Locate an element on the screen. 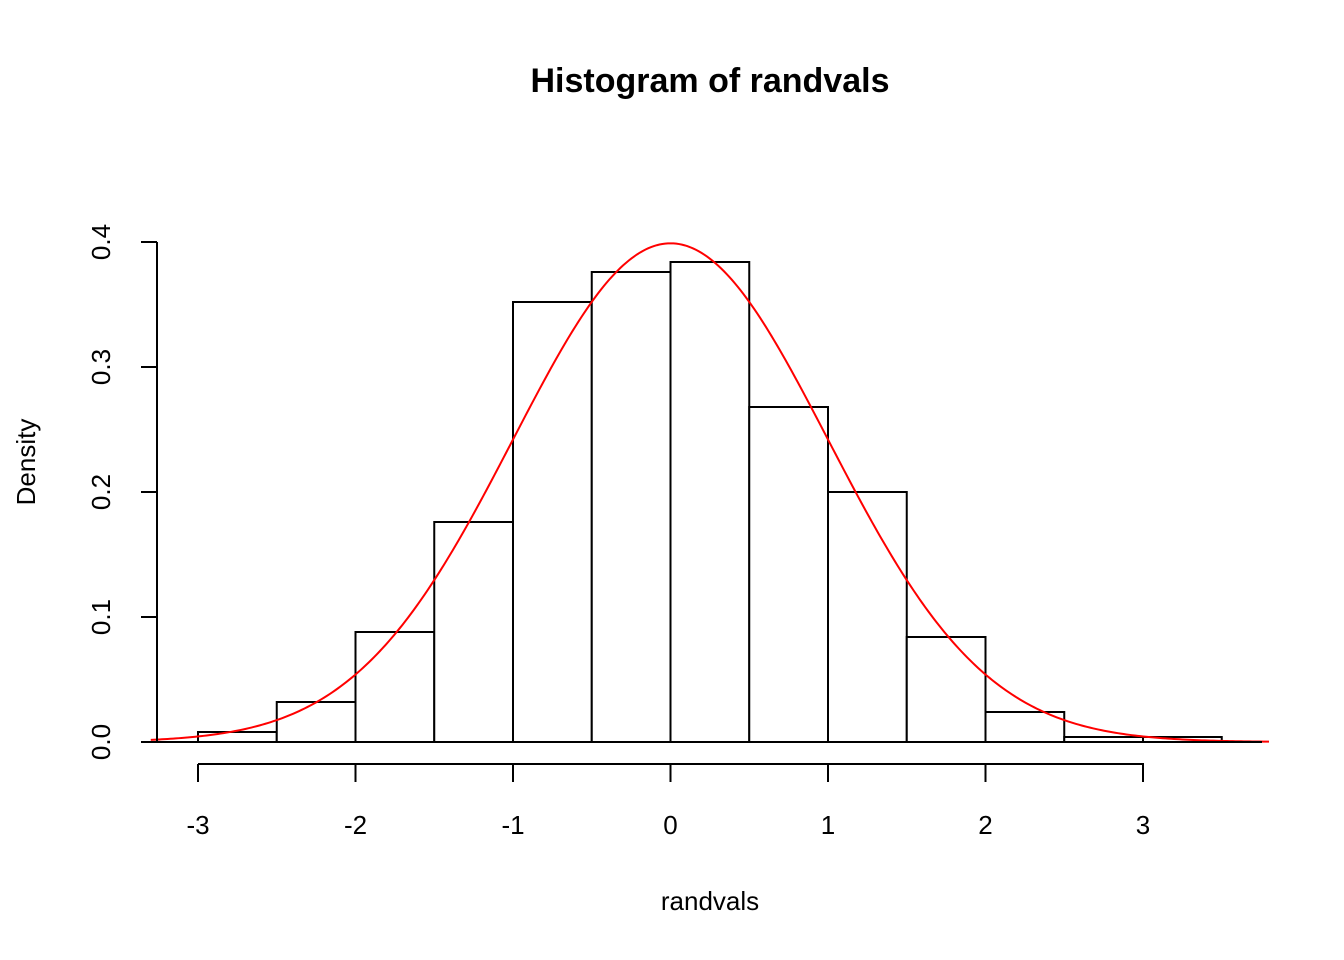 This screenshot has height=960, width=1344. y-axis: 0.0 0.1 0.2 0.3 0.4 is located at coordinates (122, 492).